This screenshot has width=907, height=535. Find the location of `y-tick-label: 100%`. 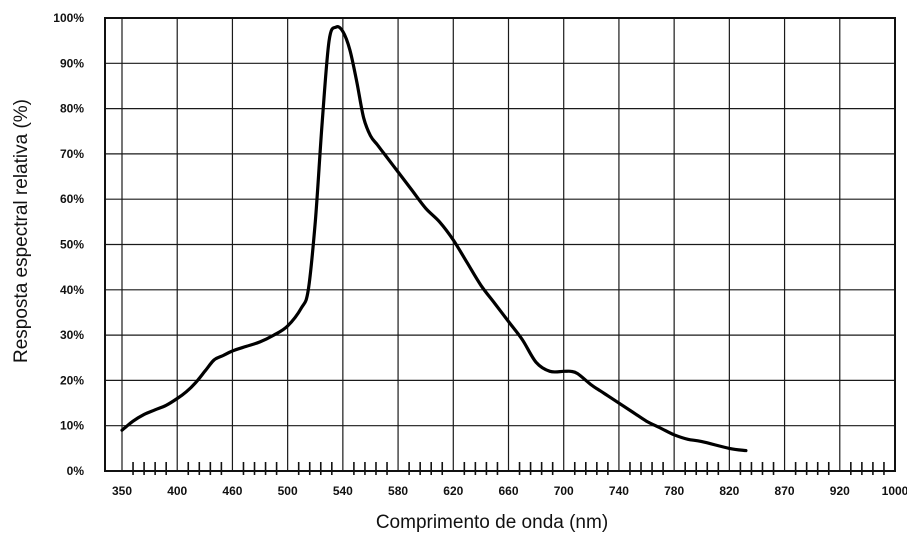

y-tick-label: 100% is located at coordinates (68, 18).